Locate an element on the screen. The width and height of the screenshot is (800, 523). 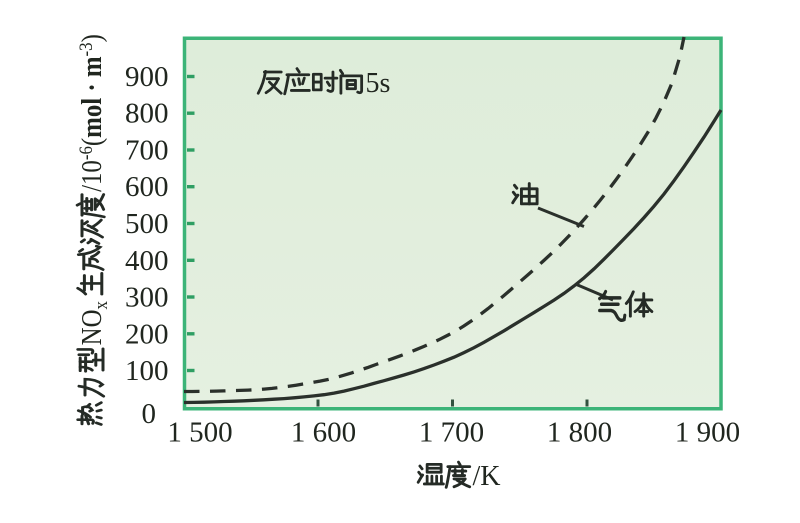
svg-text: 400 is located at coordinates (147, 261).